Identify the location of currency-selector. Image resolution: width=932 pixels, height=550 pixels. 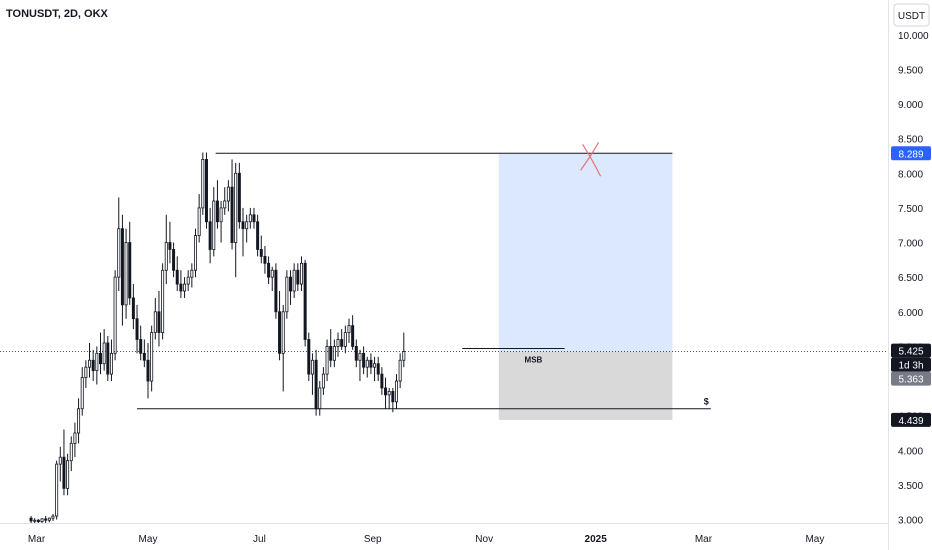
(911, 15).